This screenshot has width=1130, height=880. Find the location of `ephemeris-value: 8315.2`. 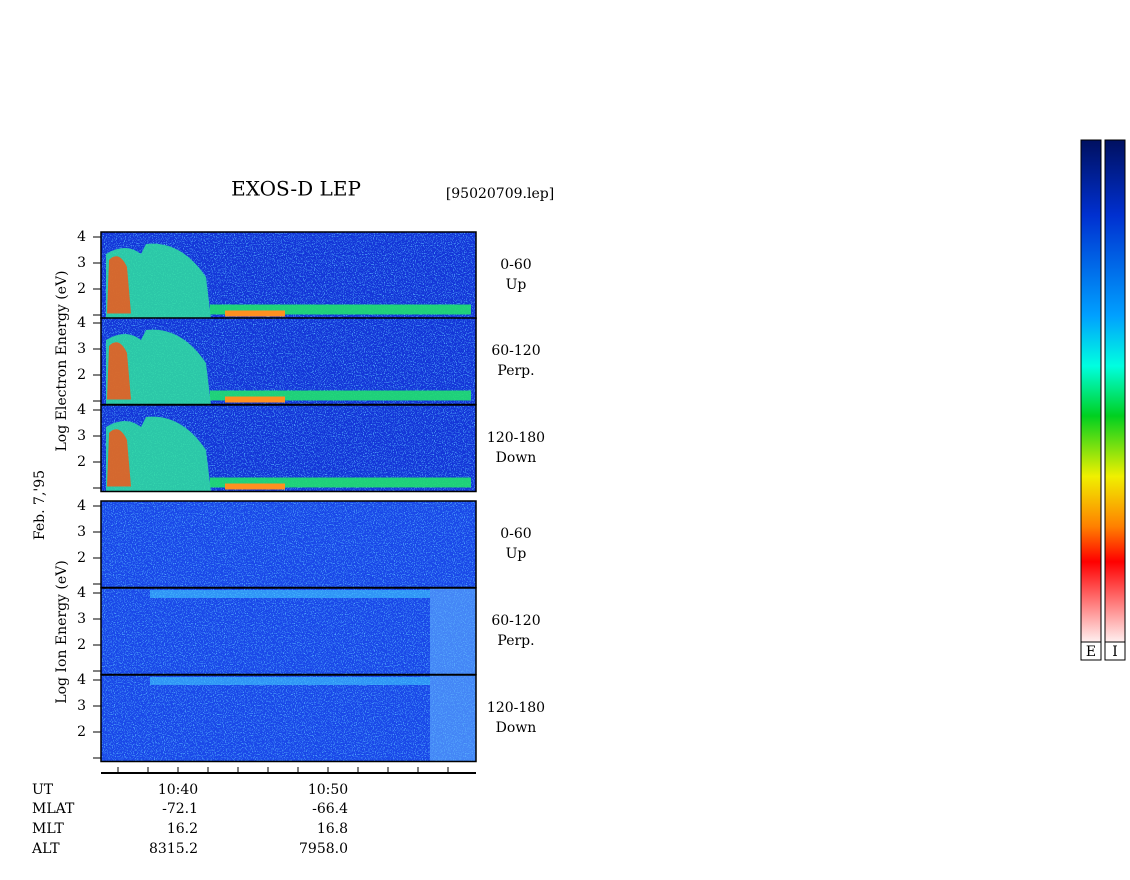

ephemeris-value: 8315.2 is located at coordinates (173, 849).